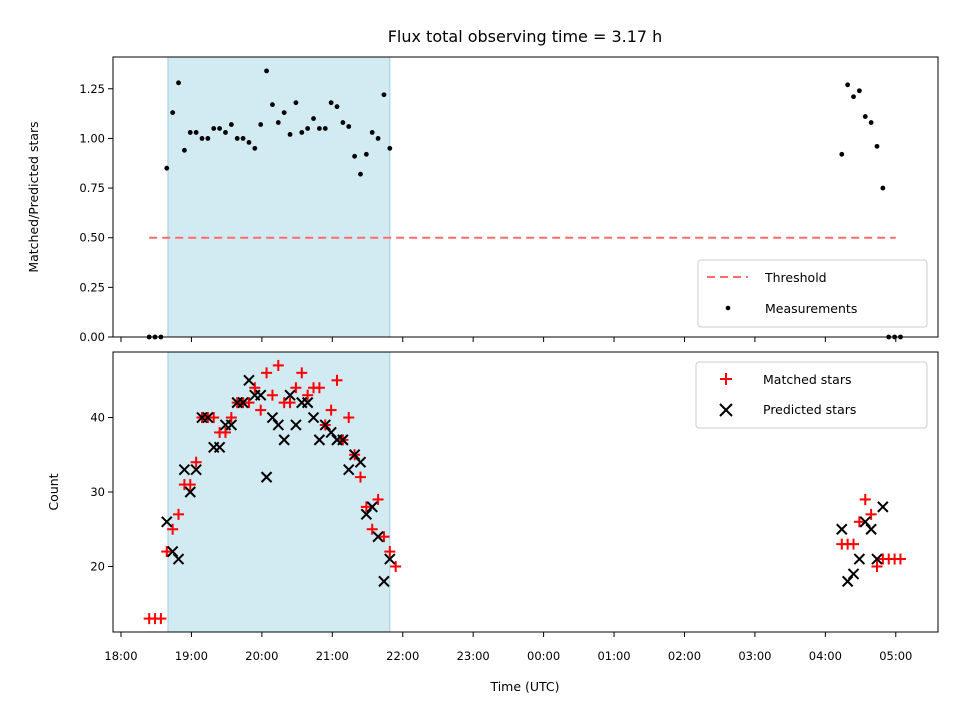 The image size is (960, 720). What do you see at coordinates (811, 395) in the screenshot?
I see `bottom-legend: Matched stars Predicted stars` at bounding box center [811, 395].